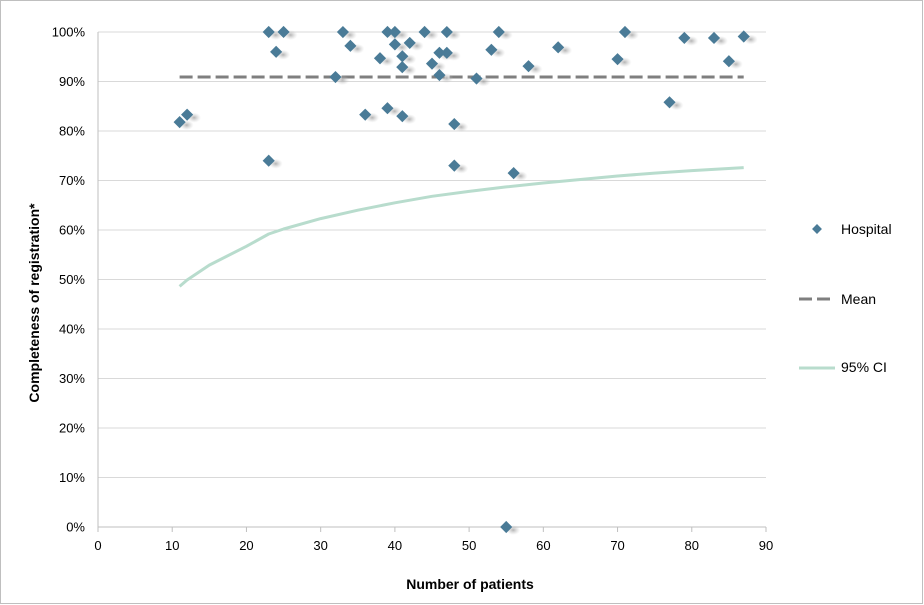 Image resolution: width=924 pixels, height=605 pixels. Describe the element at coordinates (395, 545) in the screenshot. I see `x-tick-label: 40` at that location.